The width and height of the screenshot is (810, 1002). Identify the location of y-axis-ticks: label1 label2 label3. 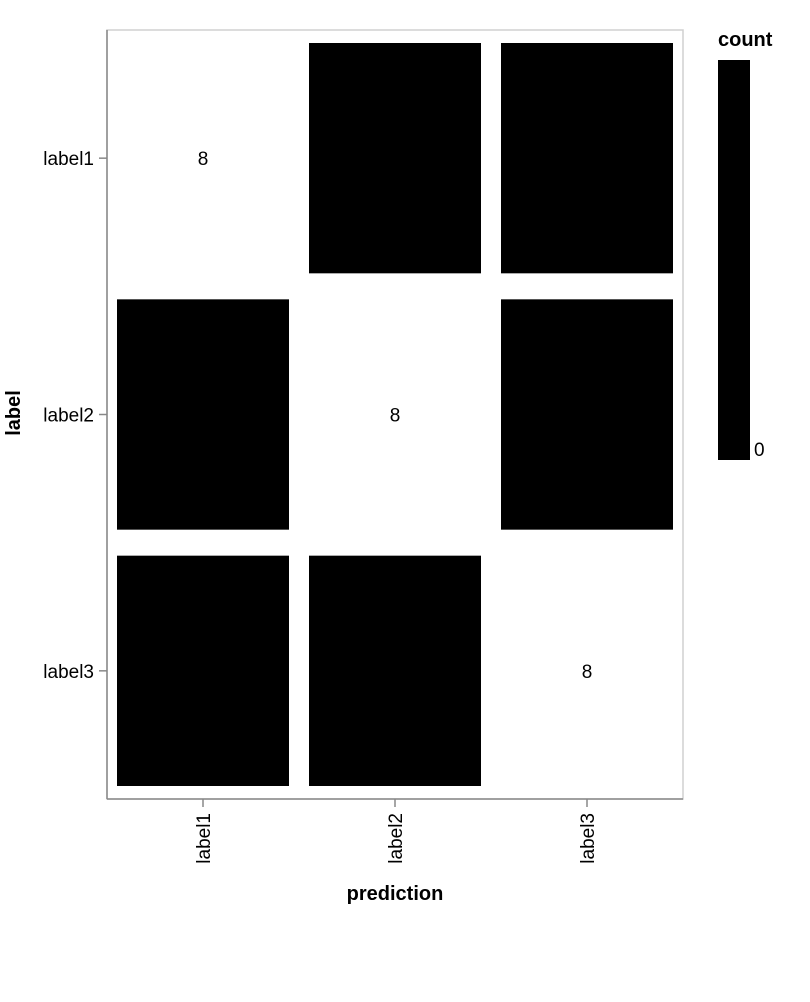
(75, 416).